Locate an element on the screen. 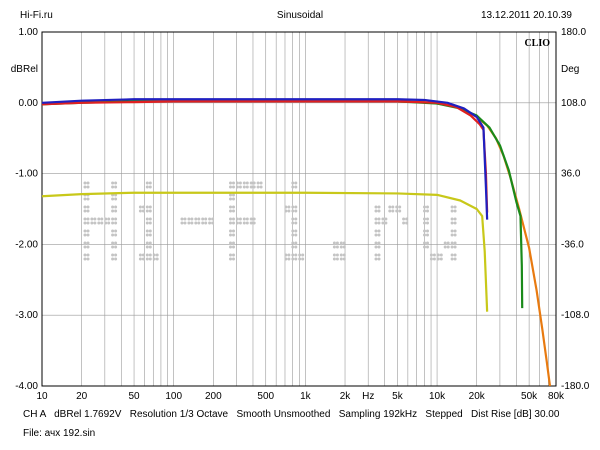 The height and width of the screenshot is (450, 600). header-timestamp: 13.12.2011 20.10.39 is located at coordinates (526, 15).